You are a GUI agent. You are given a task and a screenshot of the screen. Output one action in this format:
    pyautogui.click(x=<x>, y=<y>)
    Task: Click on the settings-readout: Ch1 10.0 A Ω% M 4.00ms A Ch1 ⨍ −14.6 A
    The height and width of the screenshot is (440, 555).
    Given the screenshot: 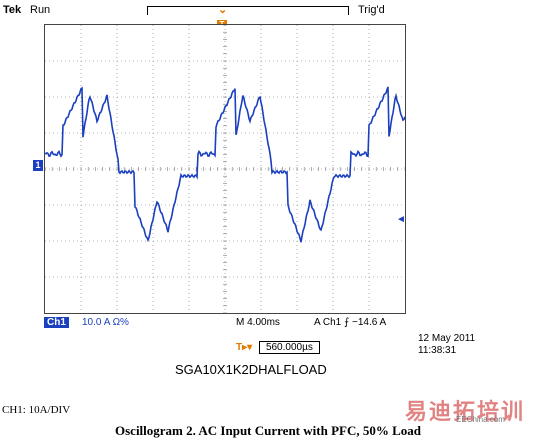 What is the action you would take?
    pyautogui.click(x=224, y=323)
    